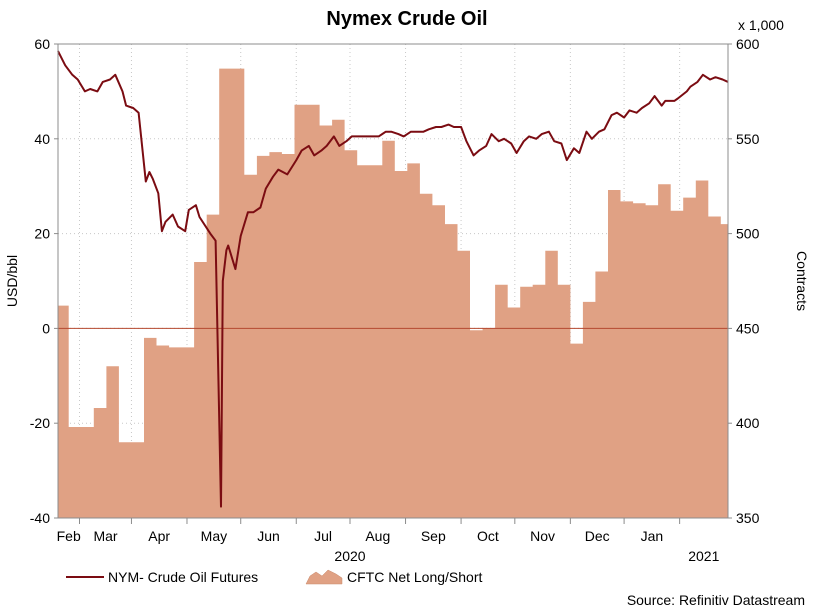 This screenshot has height=609, width=814. What do you see at coordinates (748, 234) in the screenshot?
I see `right-tick-label: 500` at bounding box center [748, 234].